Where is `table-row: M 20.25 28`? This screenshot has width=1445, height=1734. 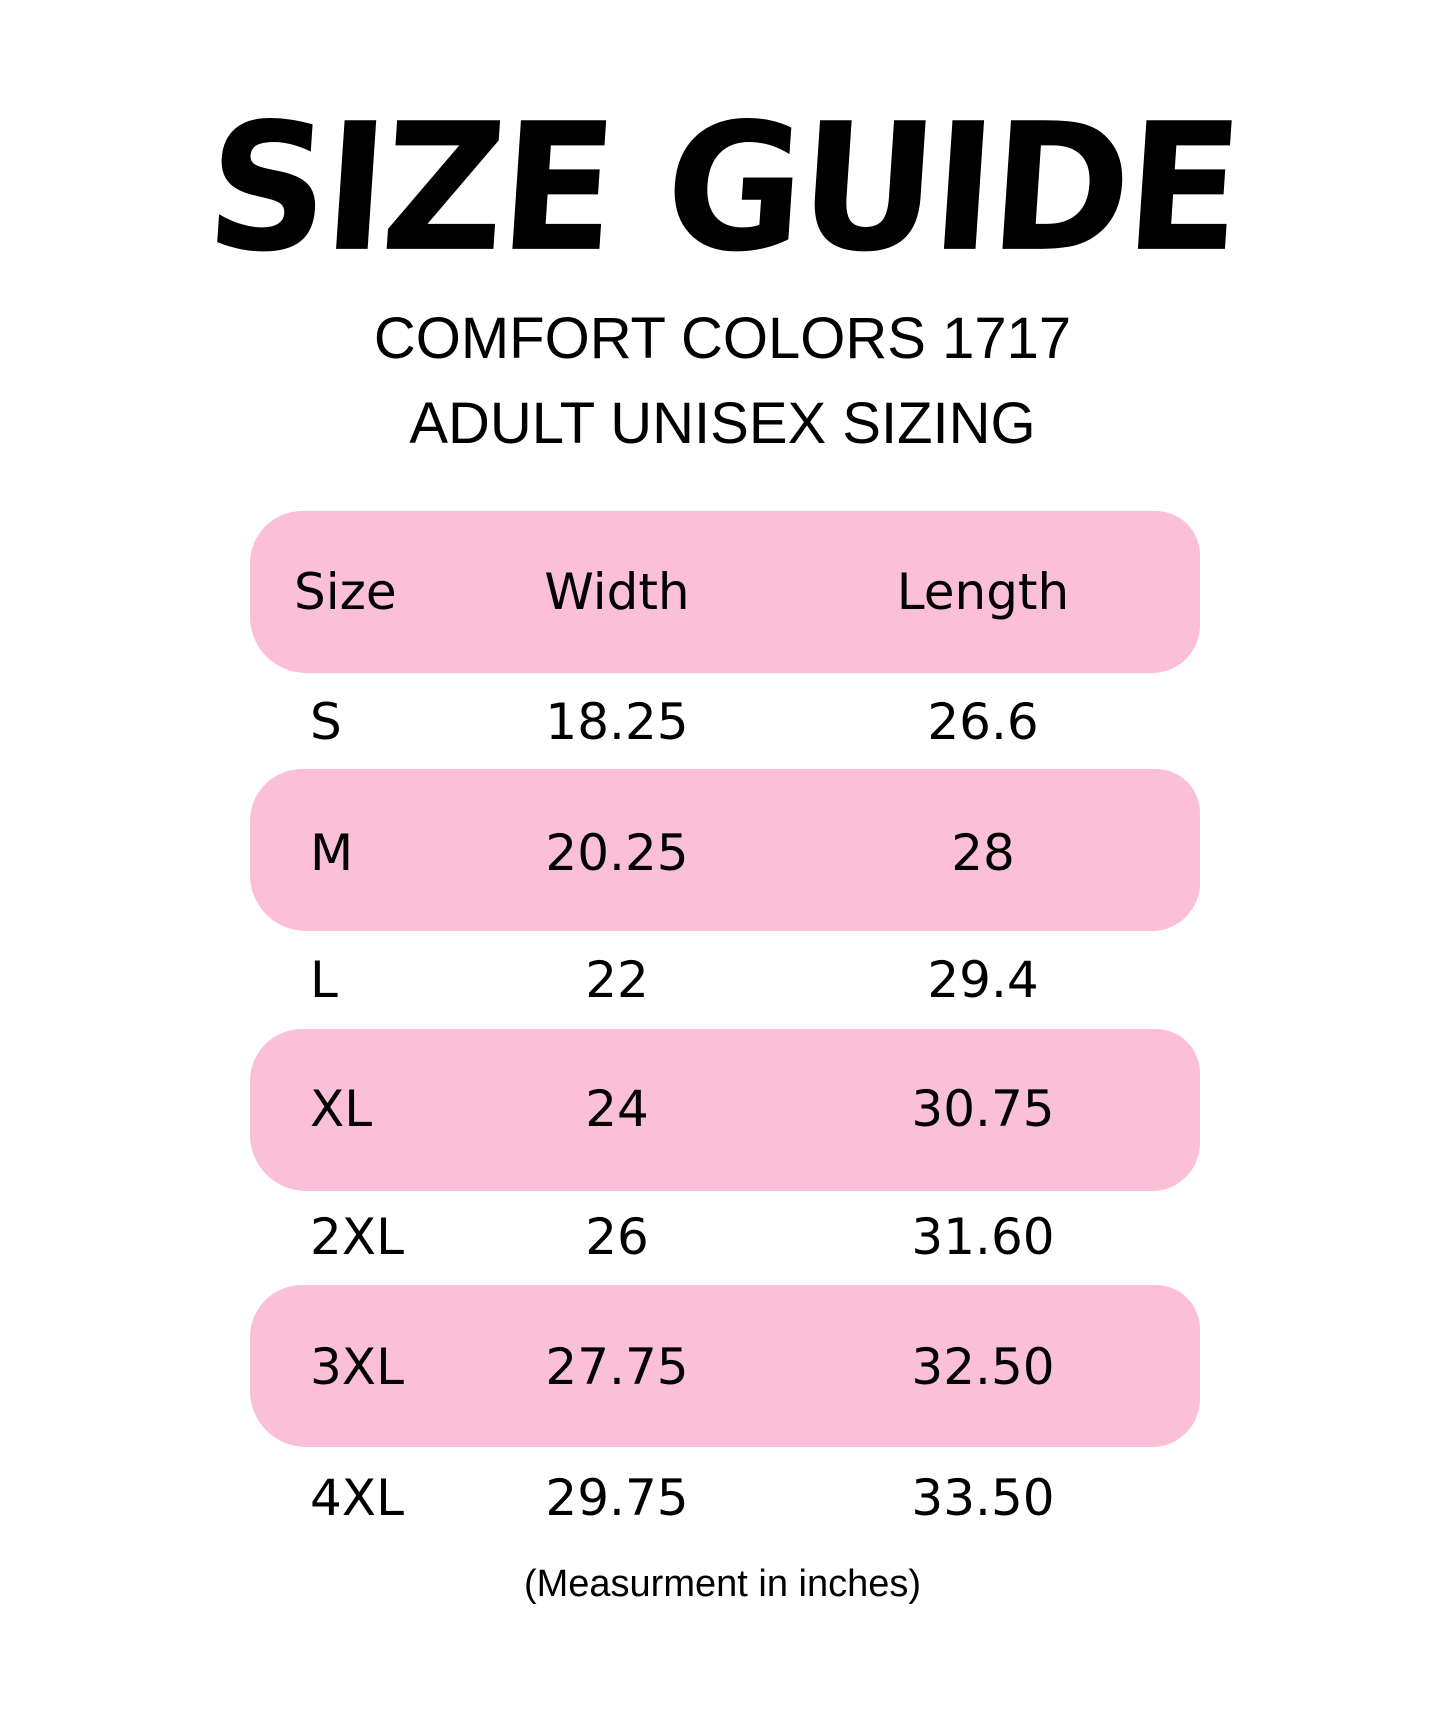
table-row: M 20.25 28 is located at coordinates (722, 853).